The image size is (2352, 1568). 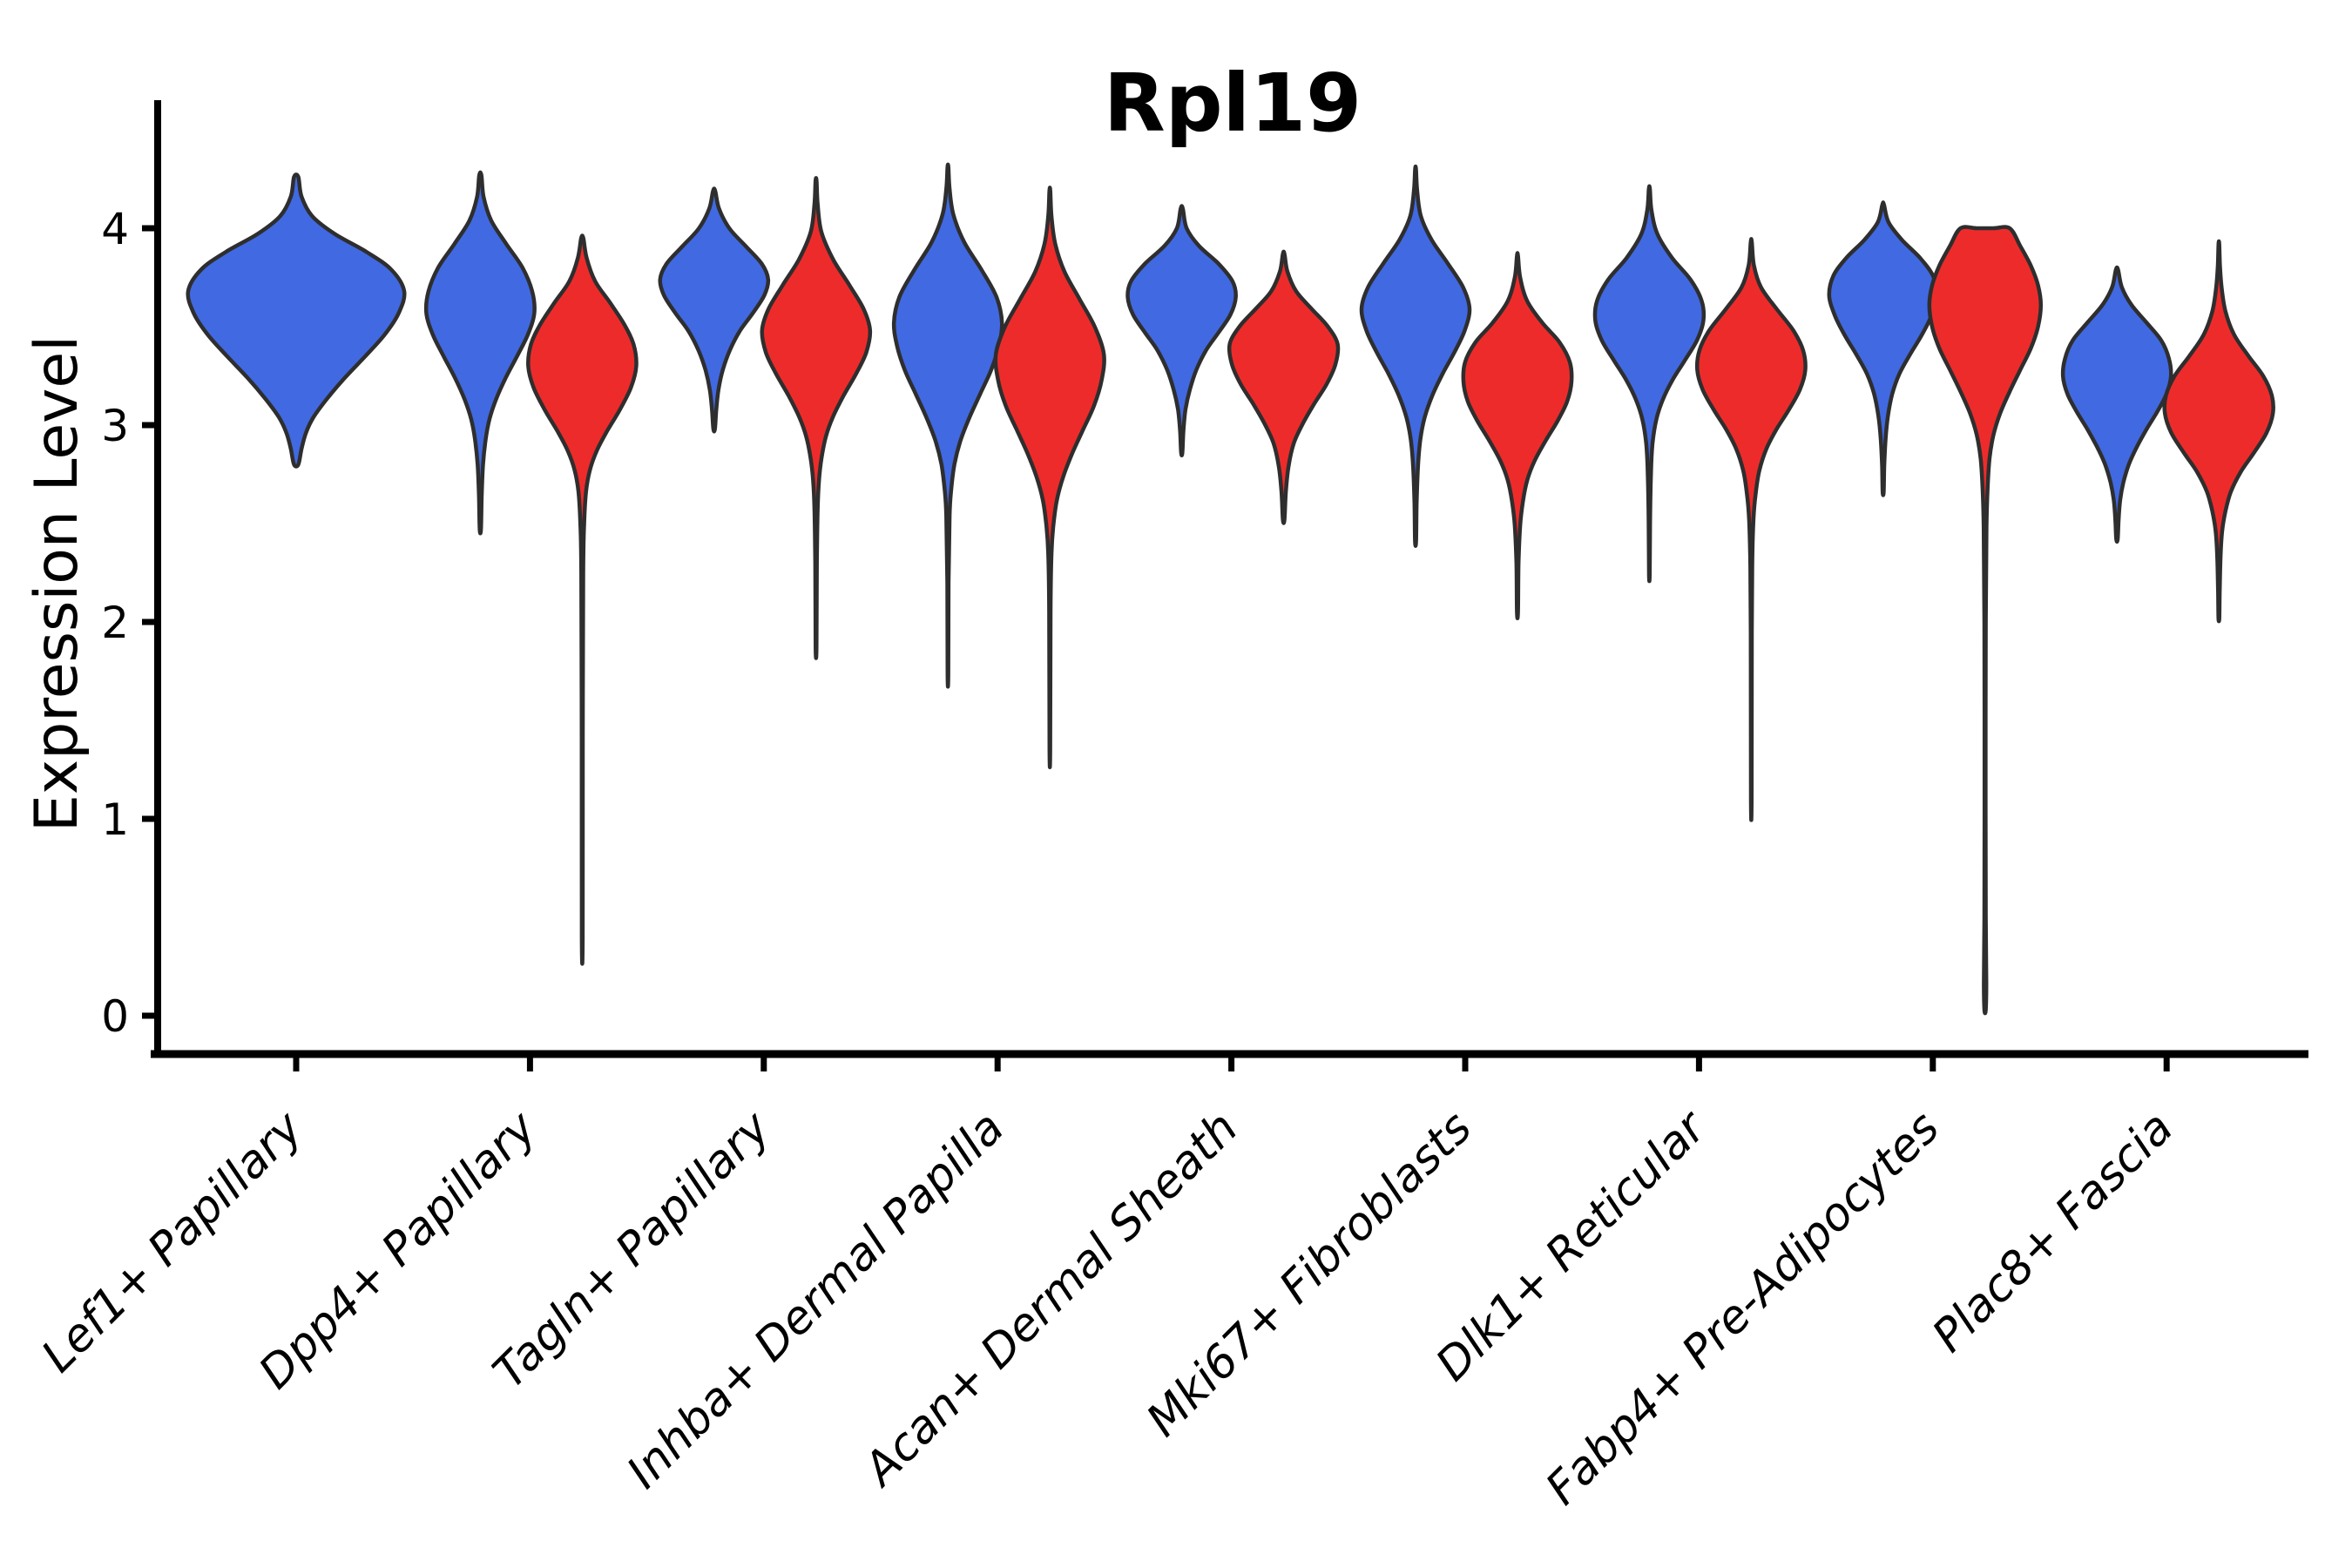 I want to click on violin-plac8-blue, so click(x=2116, y=405).